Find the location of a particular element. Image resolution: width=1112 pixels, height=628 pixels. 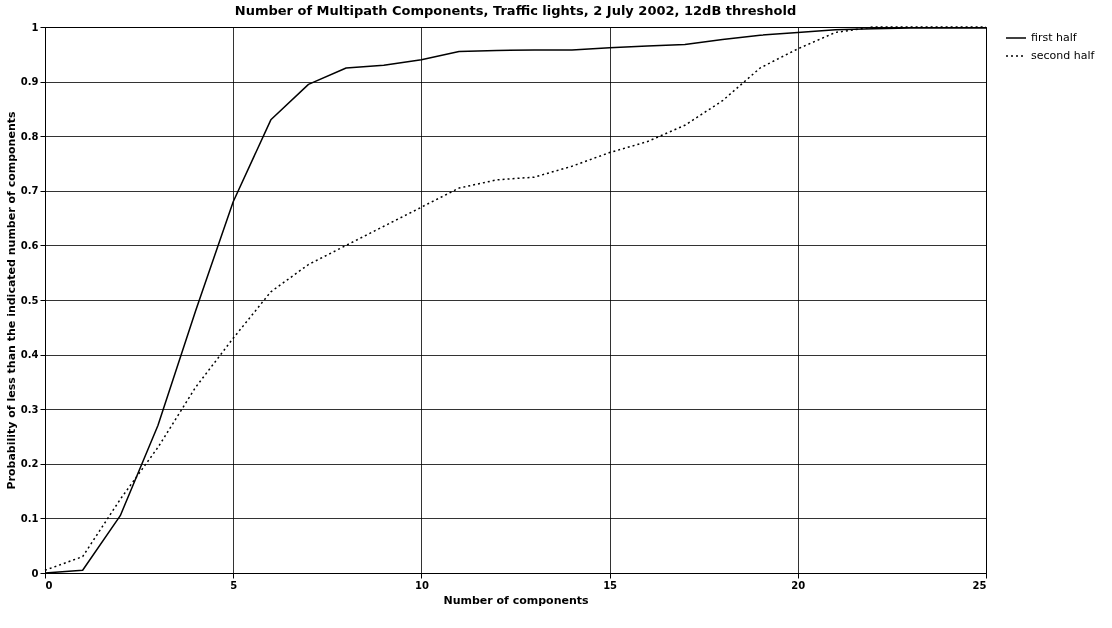

y-tick-label: 0.7 is located at coordinates (29, 191).